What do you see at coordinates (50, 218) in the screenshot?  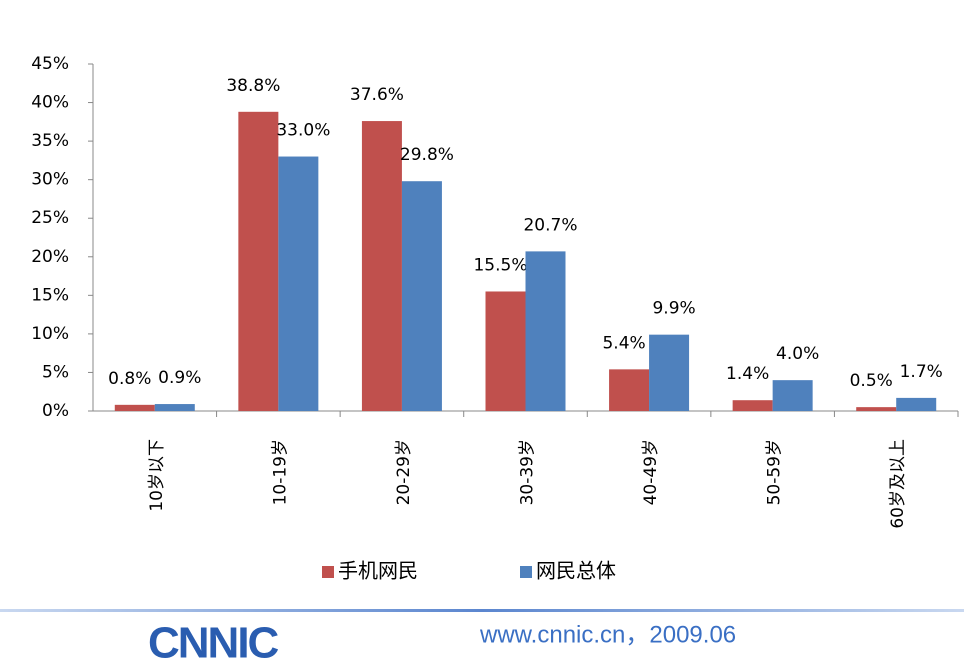 I see `y-tick-label: 25%` at bounding box center [50, 218].